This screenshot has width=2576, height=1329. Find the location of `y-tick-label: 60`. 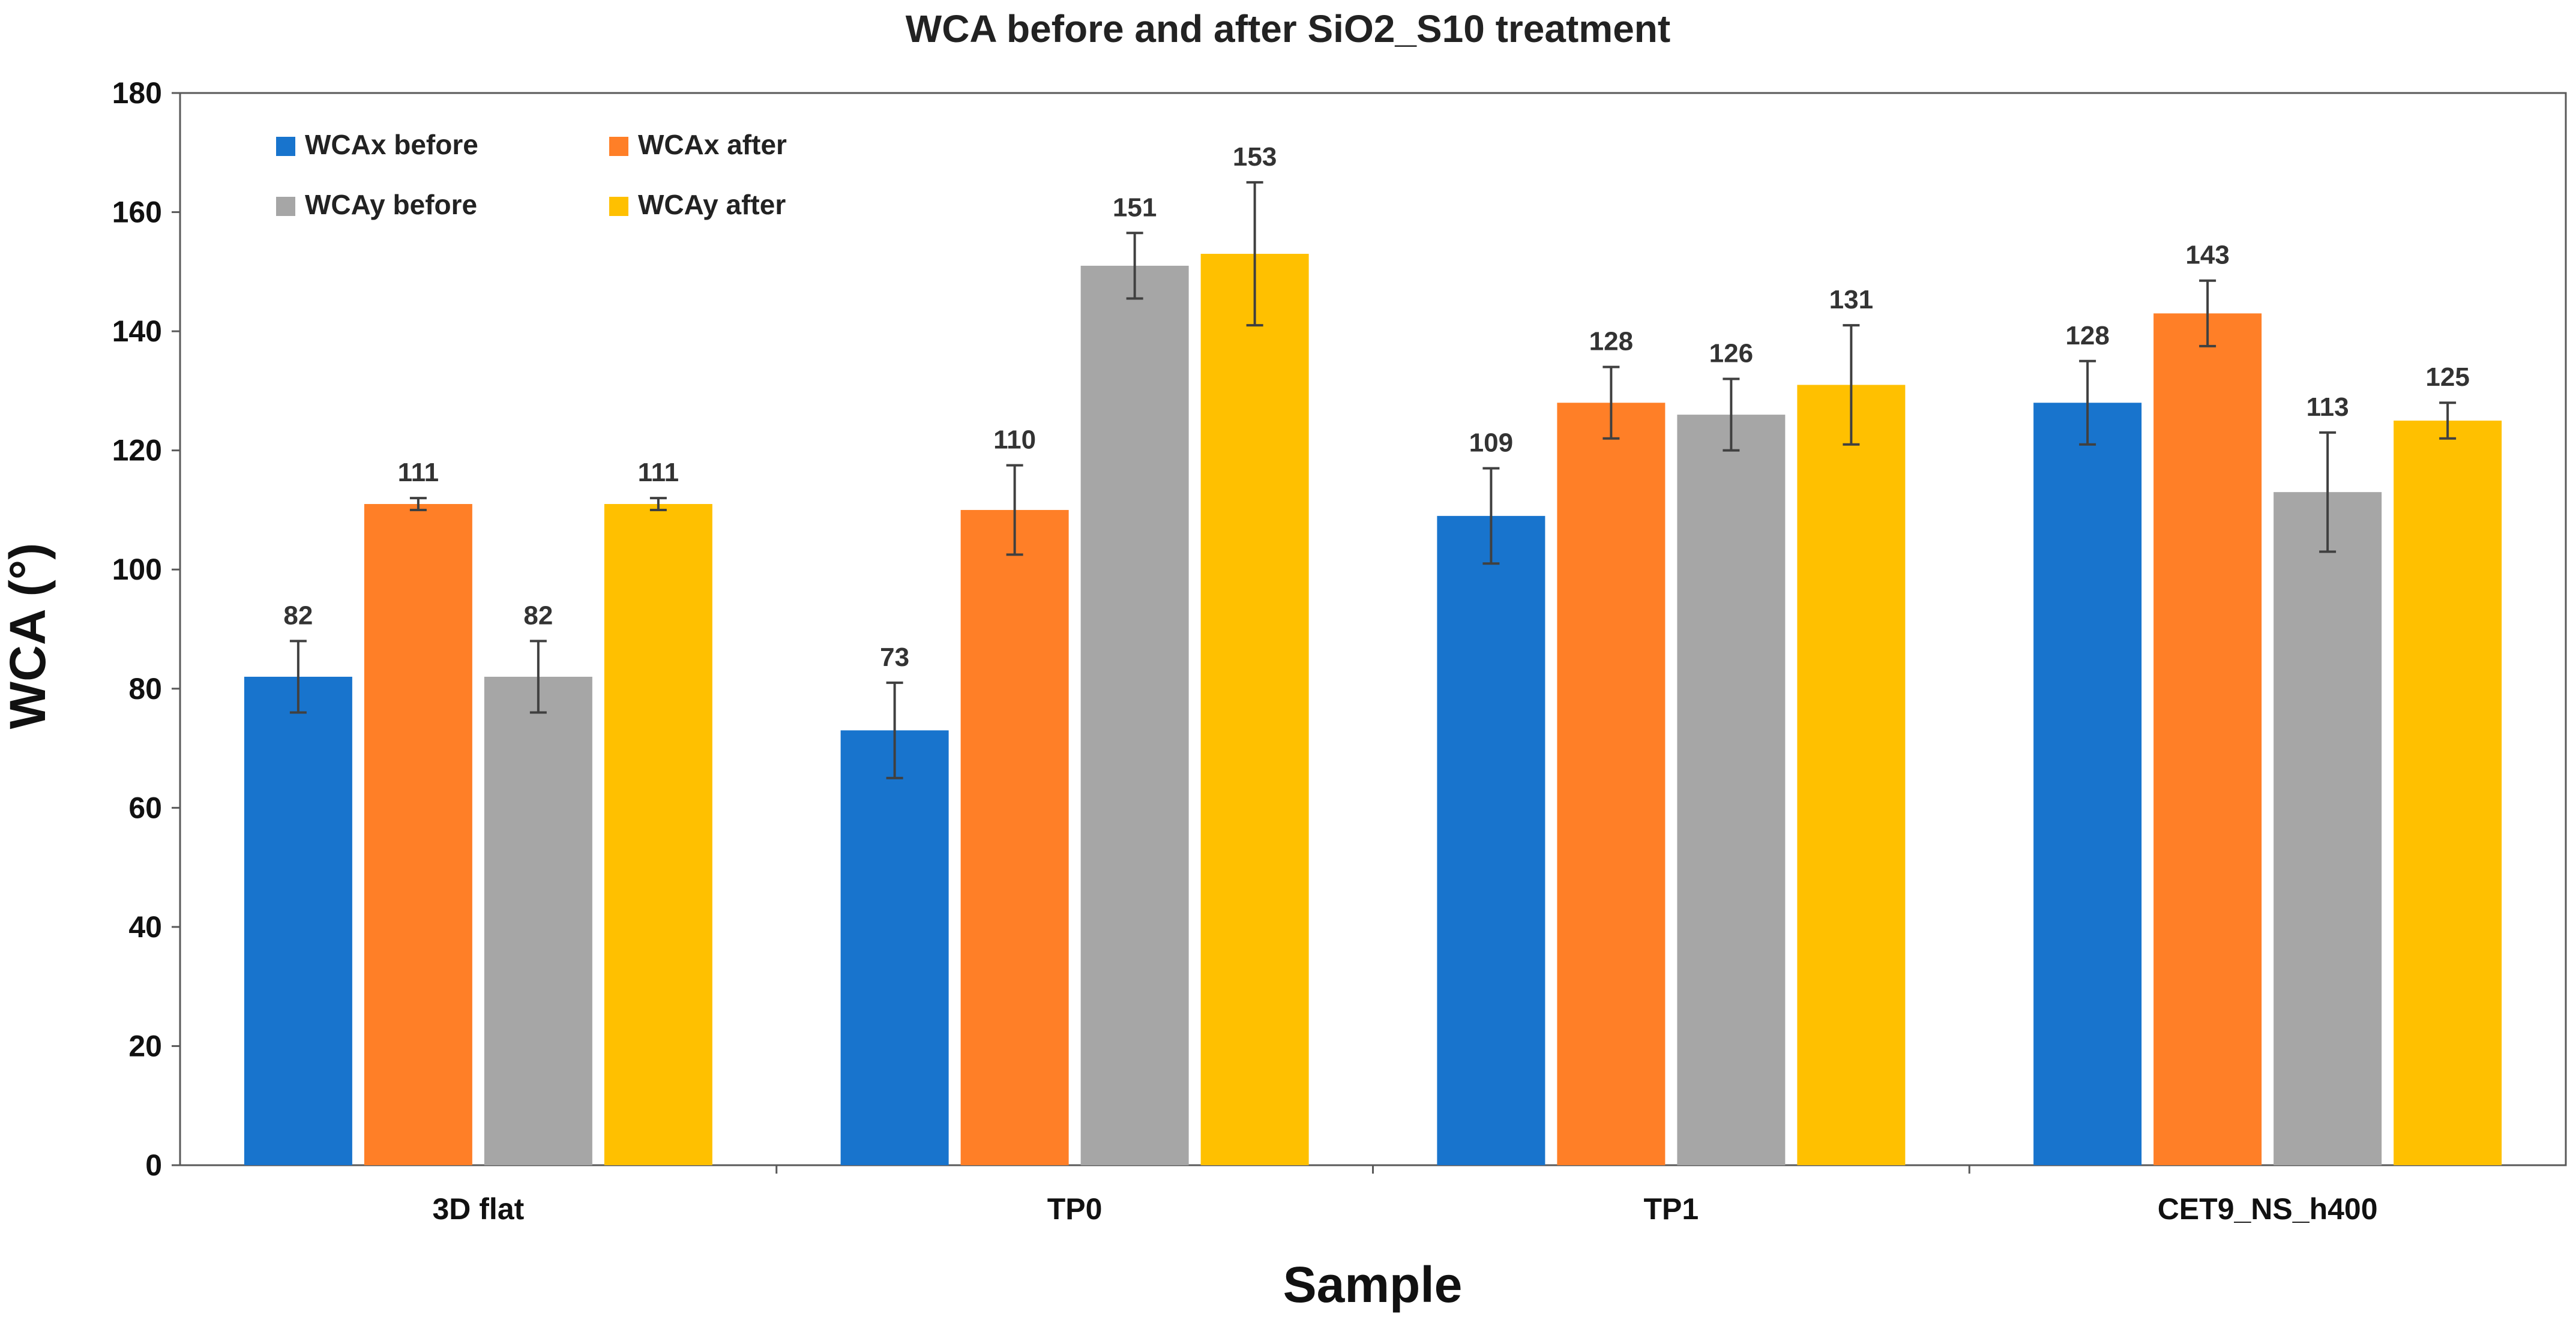

y-tick-label: 60 is located at coordinates (145, 808).